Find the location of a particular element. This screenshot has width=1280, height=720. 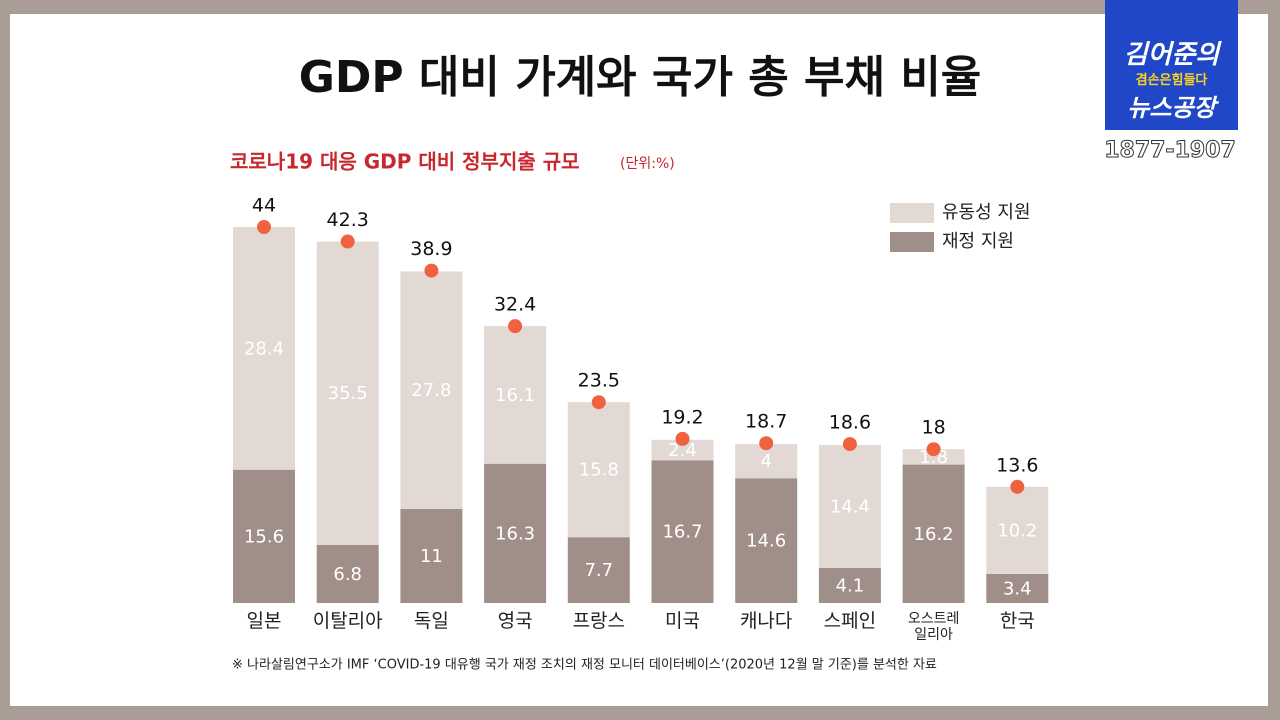

value-label: 15.8 is located at coordinates (599, 470).